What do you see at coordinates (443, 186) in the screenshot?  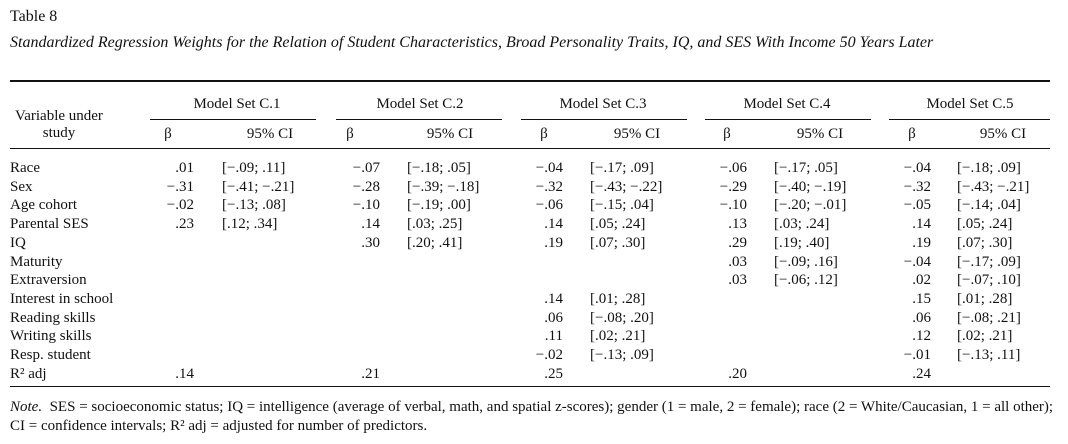 I see `ci-cell: [−.39; −.18]` at bounding box center [443, 186].